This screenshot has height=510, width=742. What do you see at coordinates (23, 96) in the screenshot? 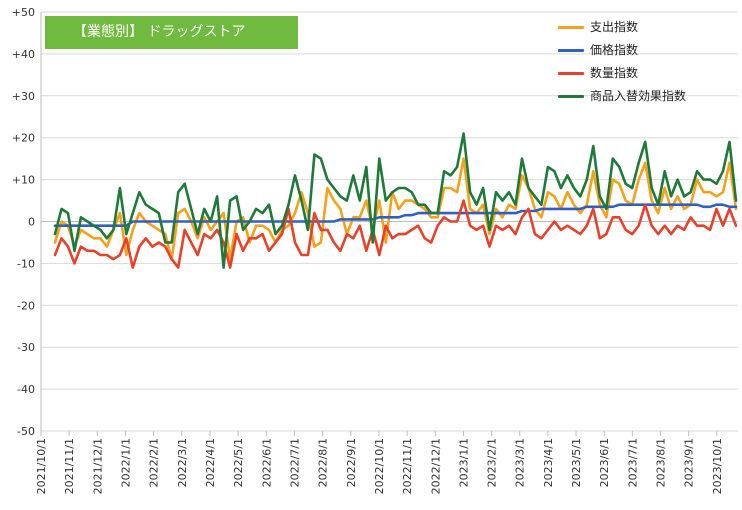
I see `y-tick-label: +30` at bounding box center [23, 96].